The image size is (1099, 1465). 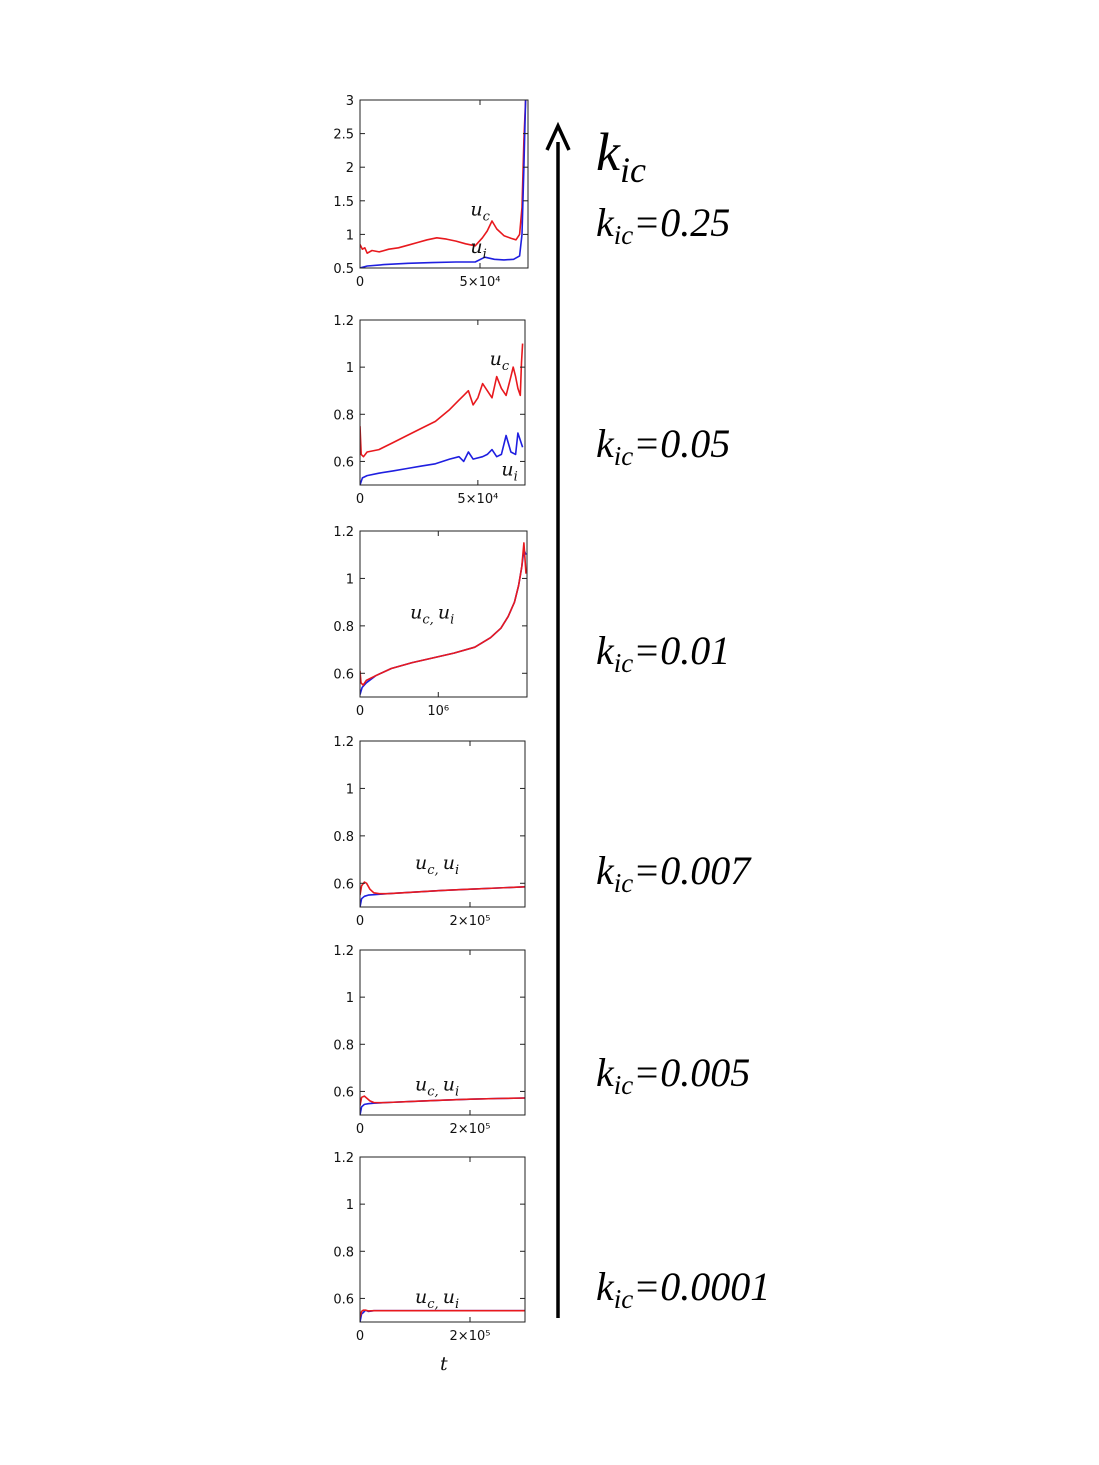 I want to click on series-label: uc, so click(x=480, y=212).